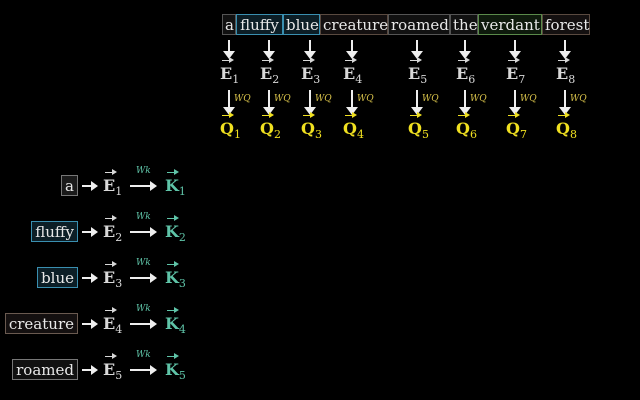 This screenshot has width=640, height=400. Describe the element at coordinates (113, 184) in the screenshot. I see `embedding-vector: E1` at that location.